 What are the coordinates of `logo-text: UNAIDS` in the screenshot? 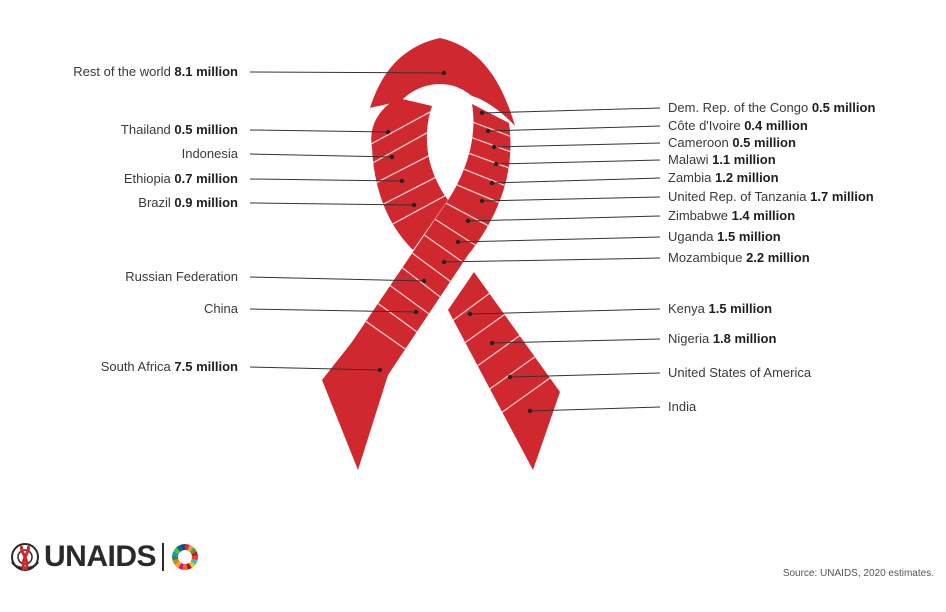 It's located at (100, 556).